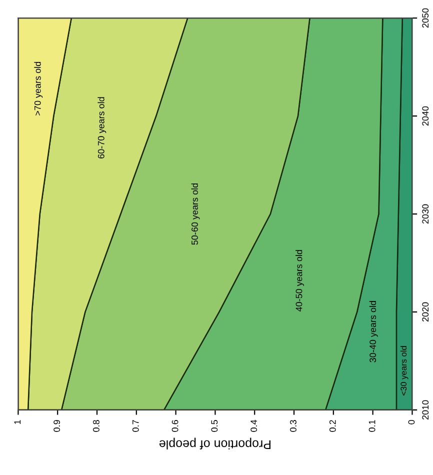 This screenshot has height=475, width=433. I want to click on series-label: <30 years old, so click(404, 371).